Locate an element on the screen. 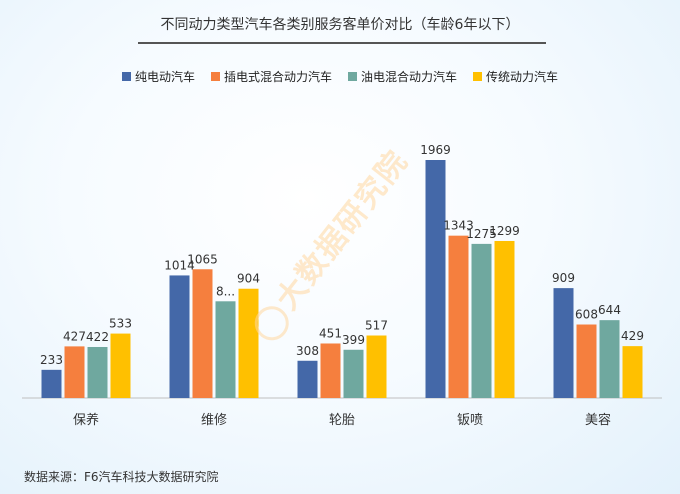  category-label-0: 保养 is located at coordinates (86, 420).